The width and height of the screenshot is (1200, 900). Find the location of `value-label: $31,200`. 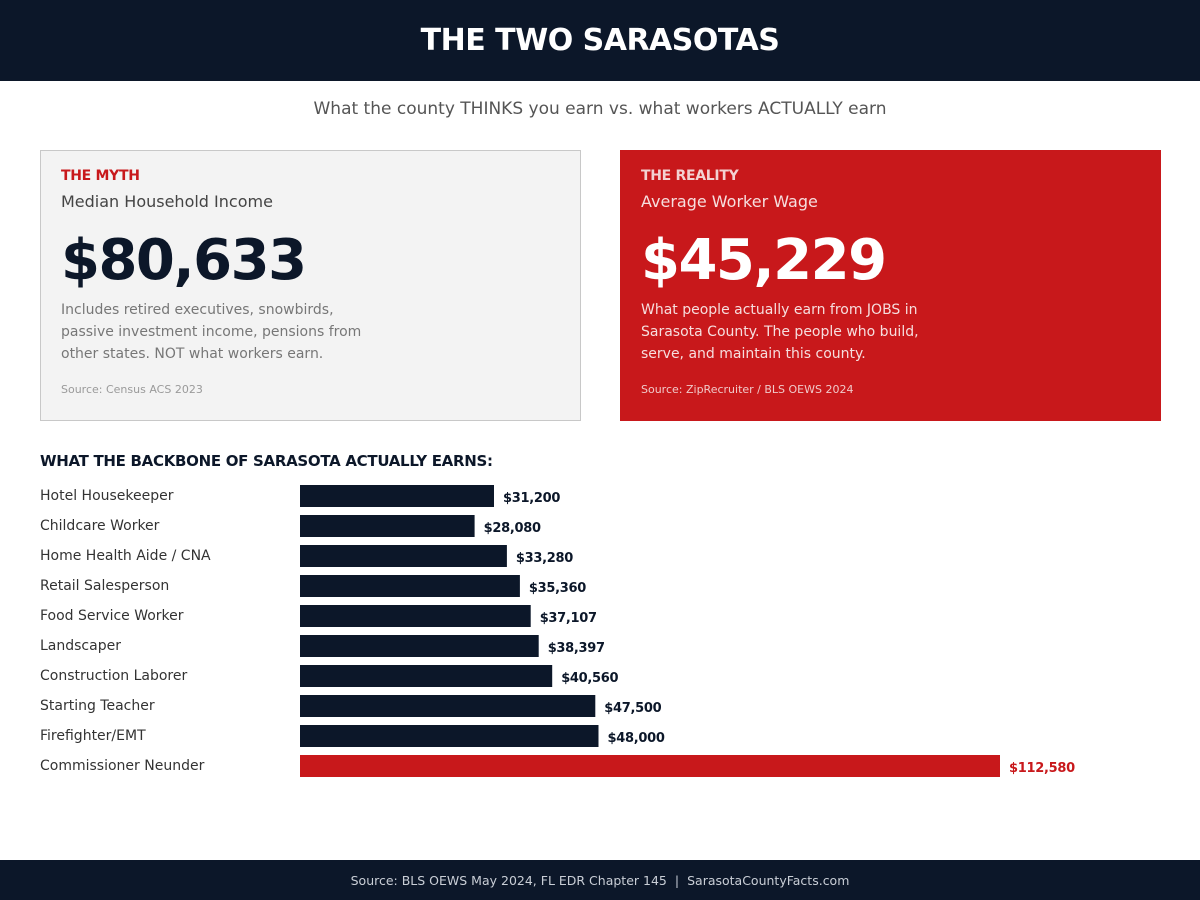

value-label: $31,200 is located at coordinates (531, 498).